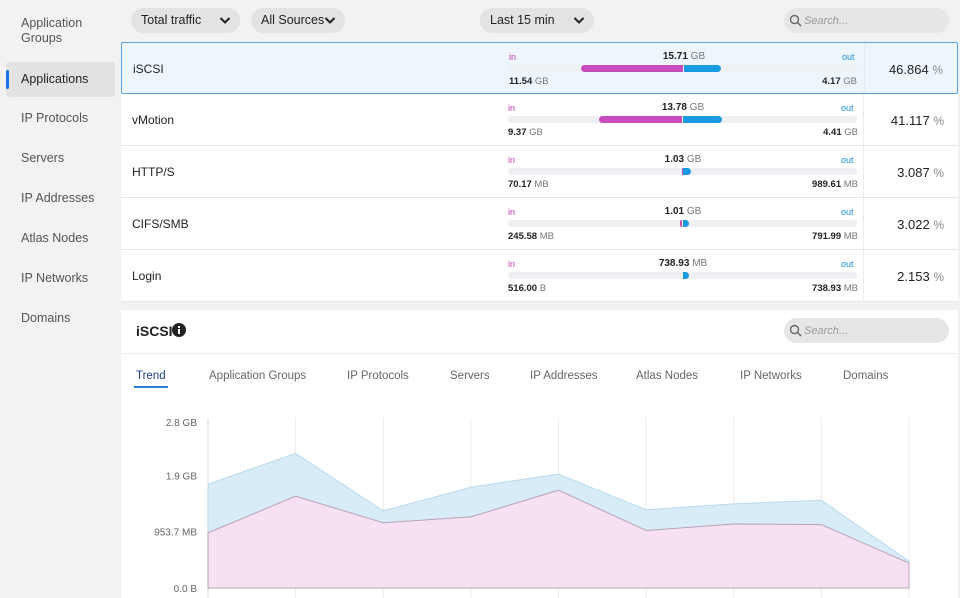 This screenshot has width=960, height=598. I want to click on top-search, so click(866, 20).